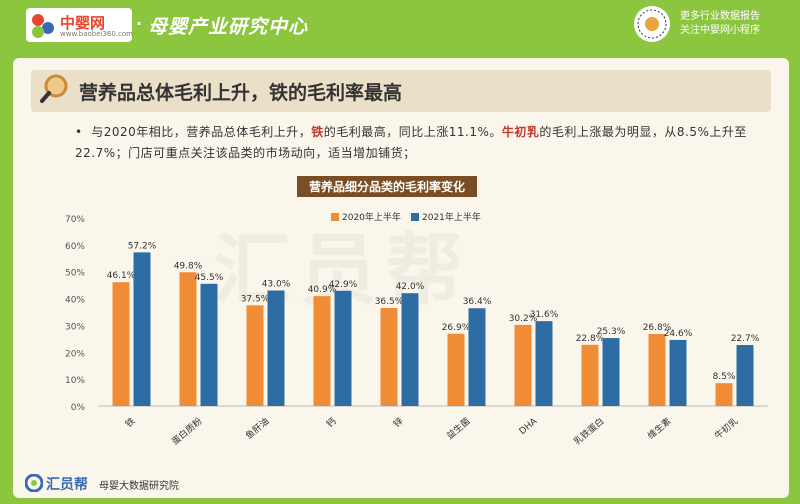 This screenshot has height=504, width=800. What do you see at coordinates (67, 485) in the screenshot?
I see `footer-brand: 汇员帮` at bounding box center [67, 485].